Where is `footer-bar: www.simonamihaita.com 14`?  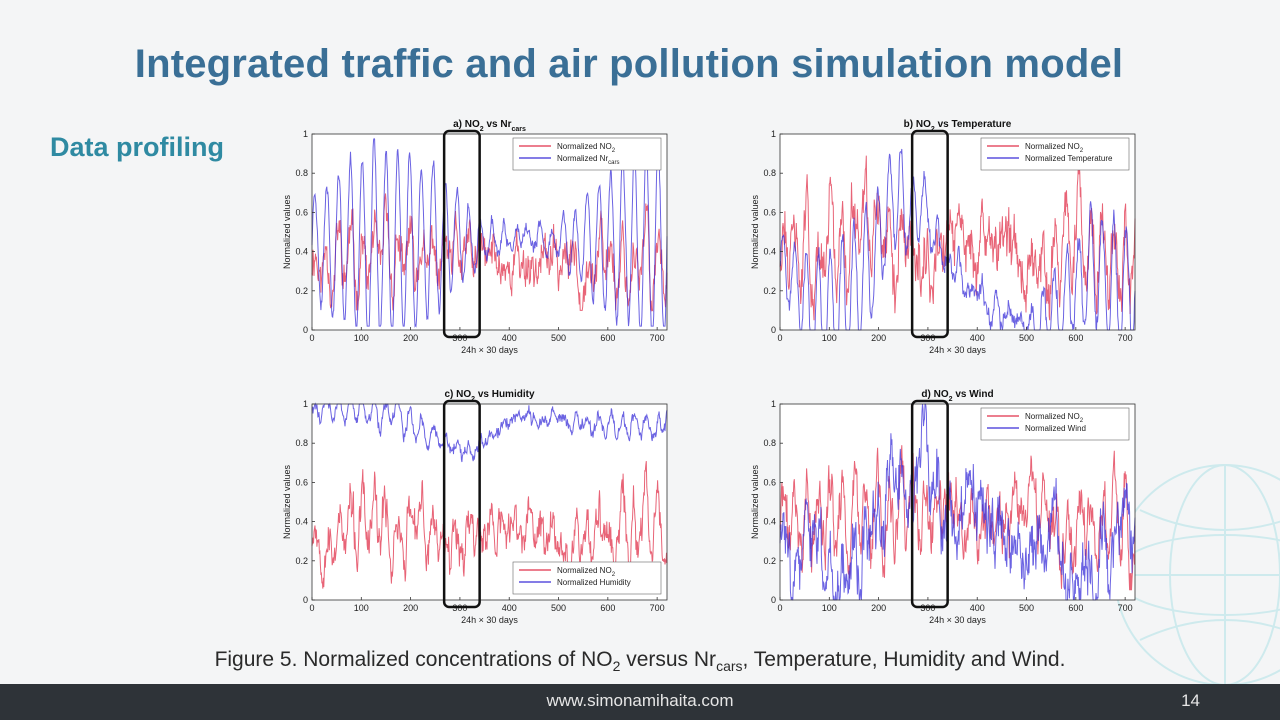 footer-bar: www.simonamihaita.com 14 is located at coordinates (640, 702).